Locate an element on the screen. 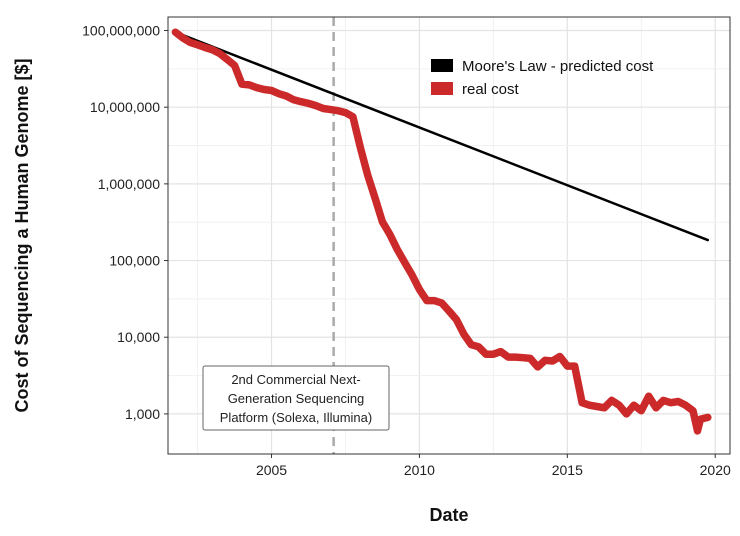 The height and width of the screenshot is (536, 740). x-tick-label: 2015 is located at coordinates (567, 470).